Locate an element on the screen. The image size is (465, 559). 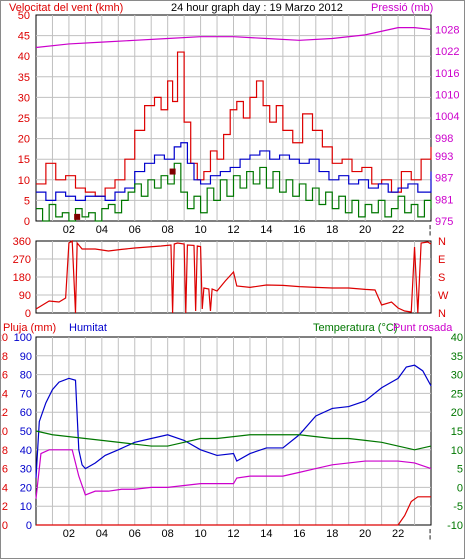
wind-panel-x-tick-label: 06 is located at coordinates (135, 230).